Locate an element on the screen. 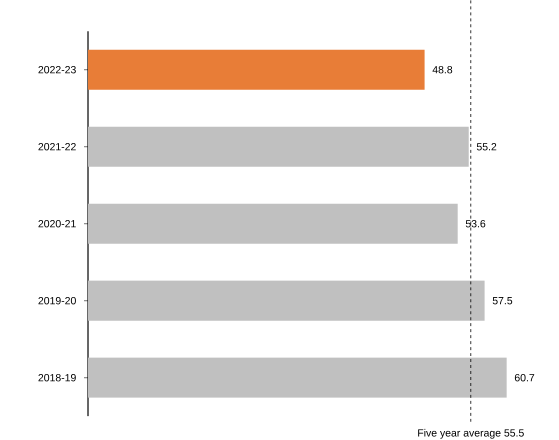 This screenshot has width=559, height=440. ref-line-label: Five year average 55.5 is located at coordinates (471, 434).